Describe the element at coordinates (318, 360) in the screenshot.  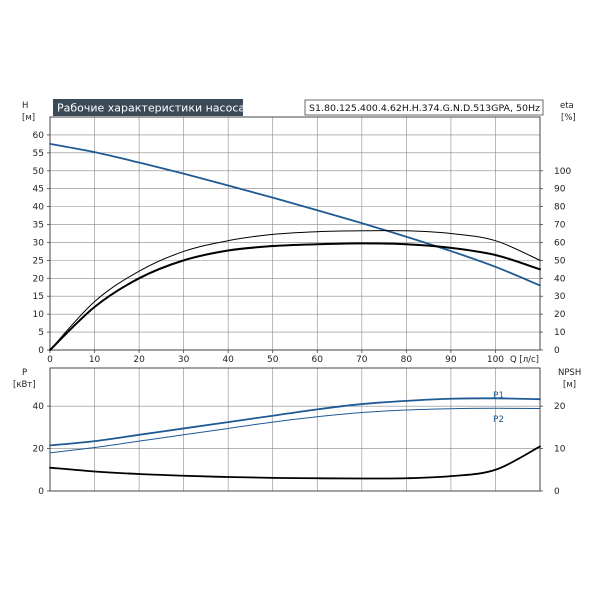
I see `x-tick-label-6: 60` at that location.